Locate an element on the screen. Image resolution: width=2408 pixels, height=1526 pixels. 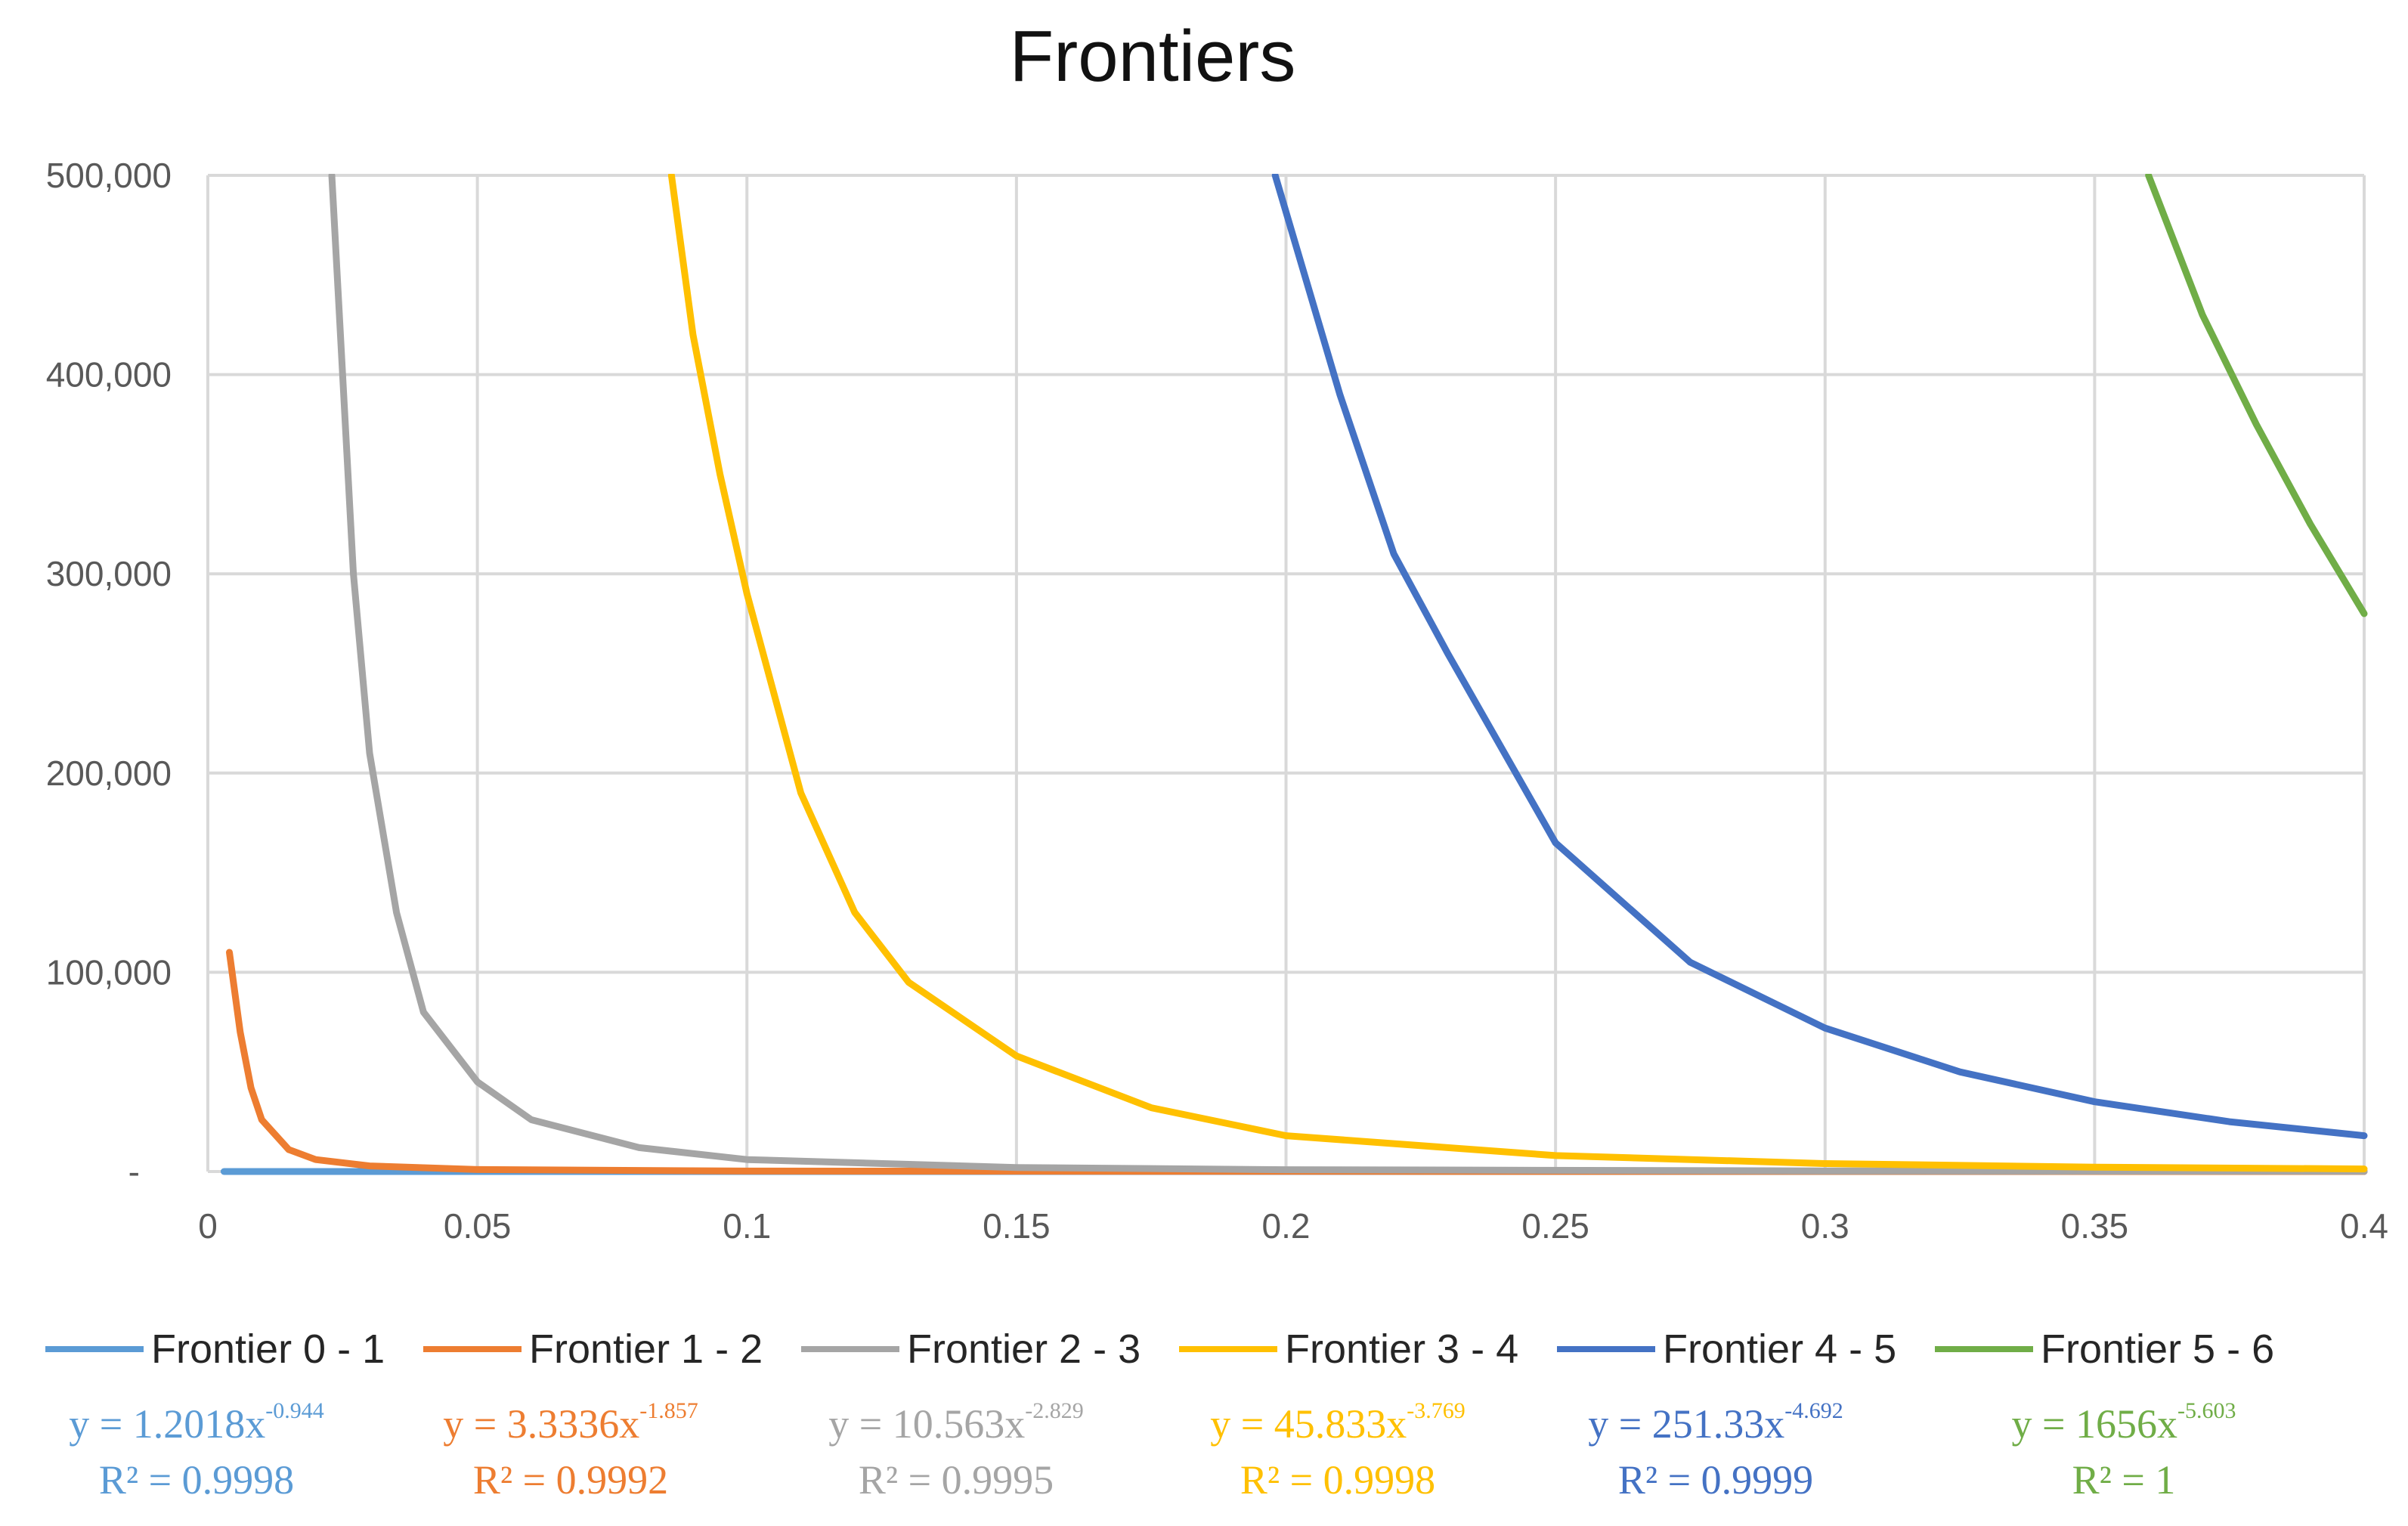
legend-label: Frontier 1 - 2 is located at coordinates (646, 1349).